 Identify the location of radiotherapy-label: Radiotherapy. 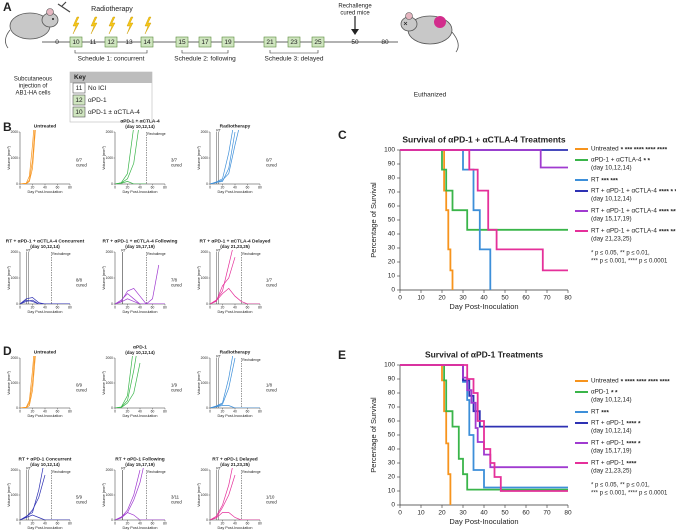
(112, 9).